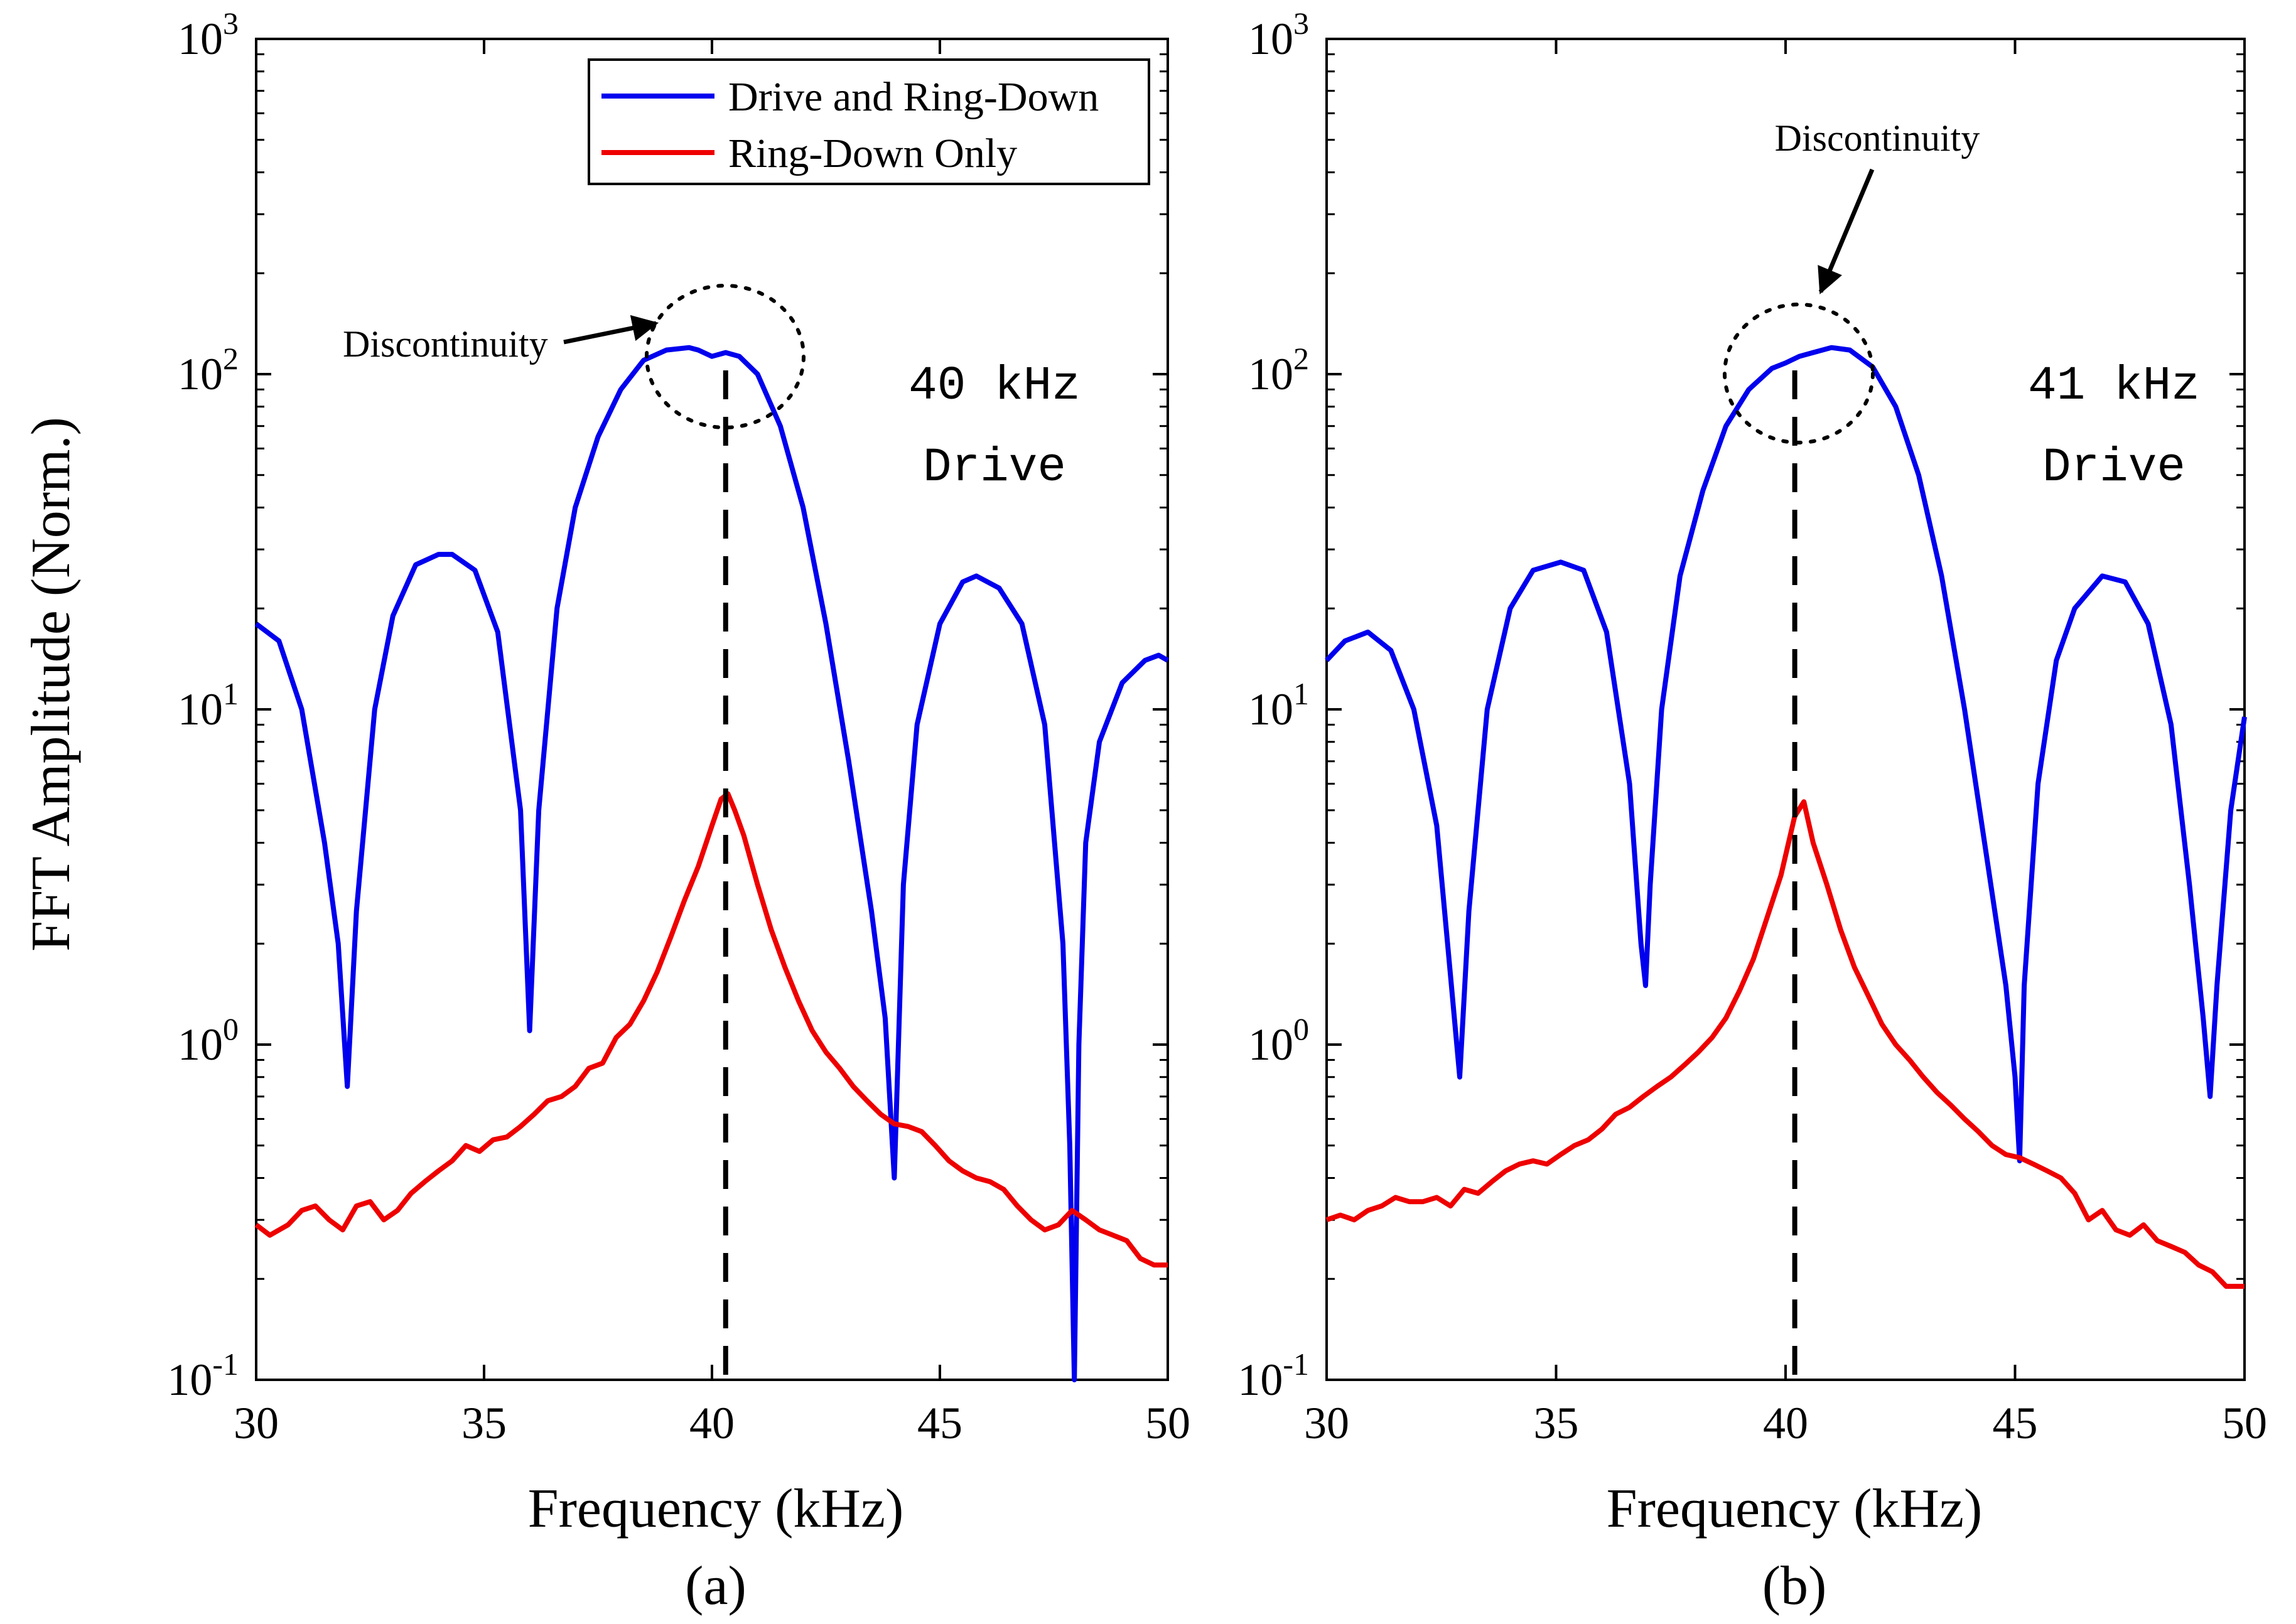 This screenshot has height=1624, width=2296. I want to click on legend-drive-label: Drive and Ring-Down, so click(914, 97).